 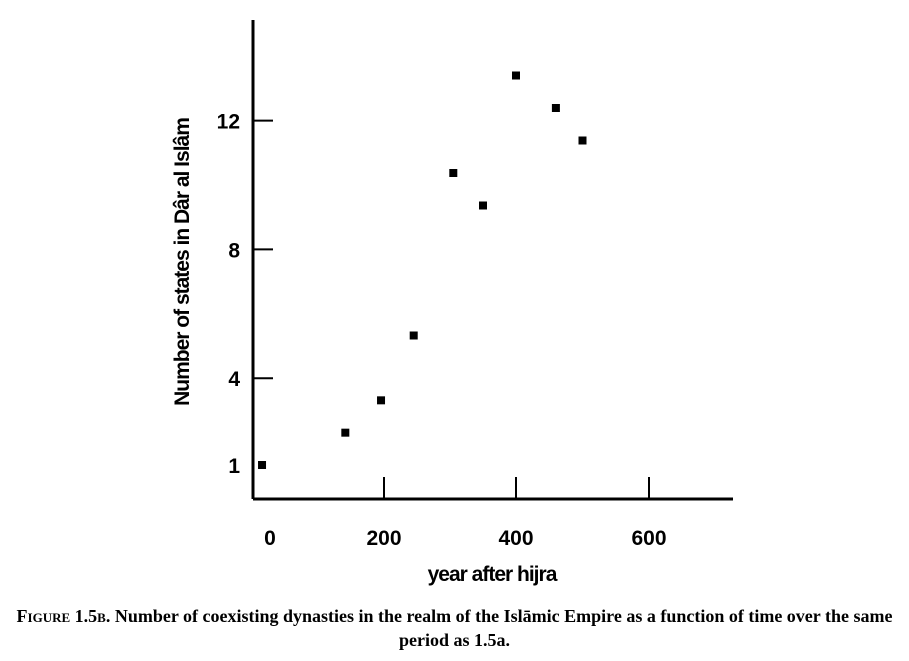 I want to click on y-tick-label: 12, so click(x=228, y=122).